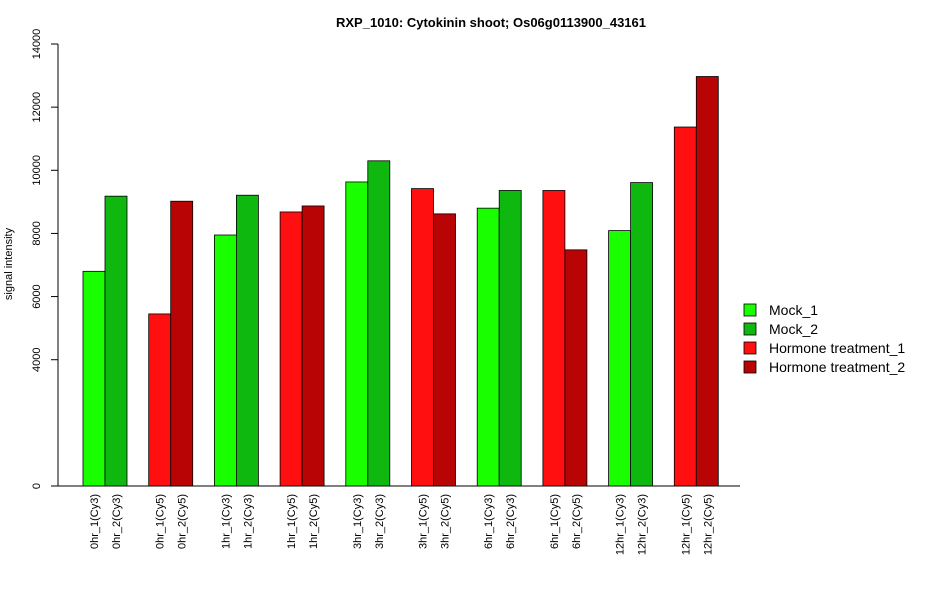  What do you see at coordinates (37, 359) in the screenshot?
I see `y-tick-label: 4000` at bounding box center [37, 359].